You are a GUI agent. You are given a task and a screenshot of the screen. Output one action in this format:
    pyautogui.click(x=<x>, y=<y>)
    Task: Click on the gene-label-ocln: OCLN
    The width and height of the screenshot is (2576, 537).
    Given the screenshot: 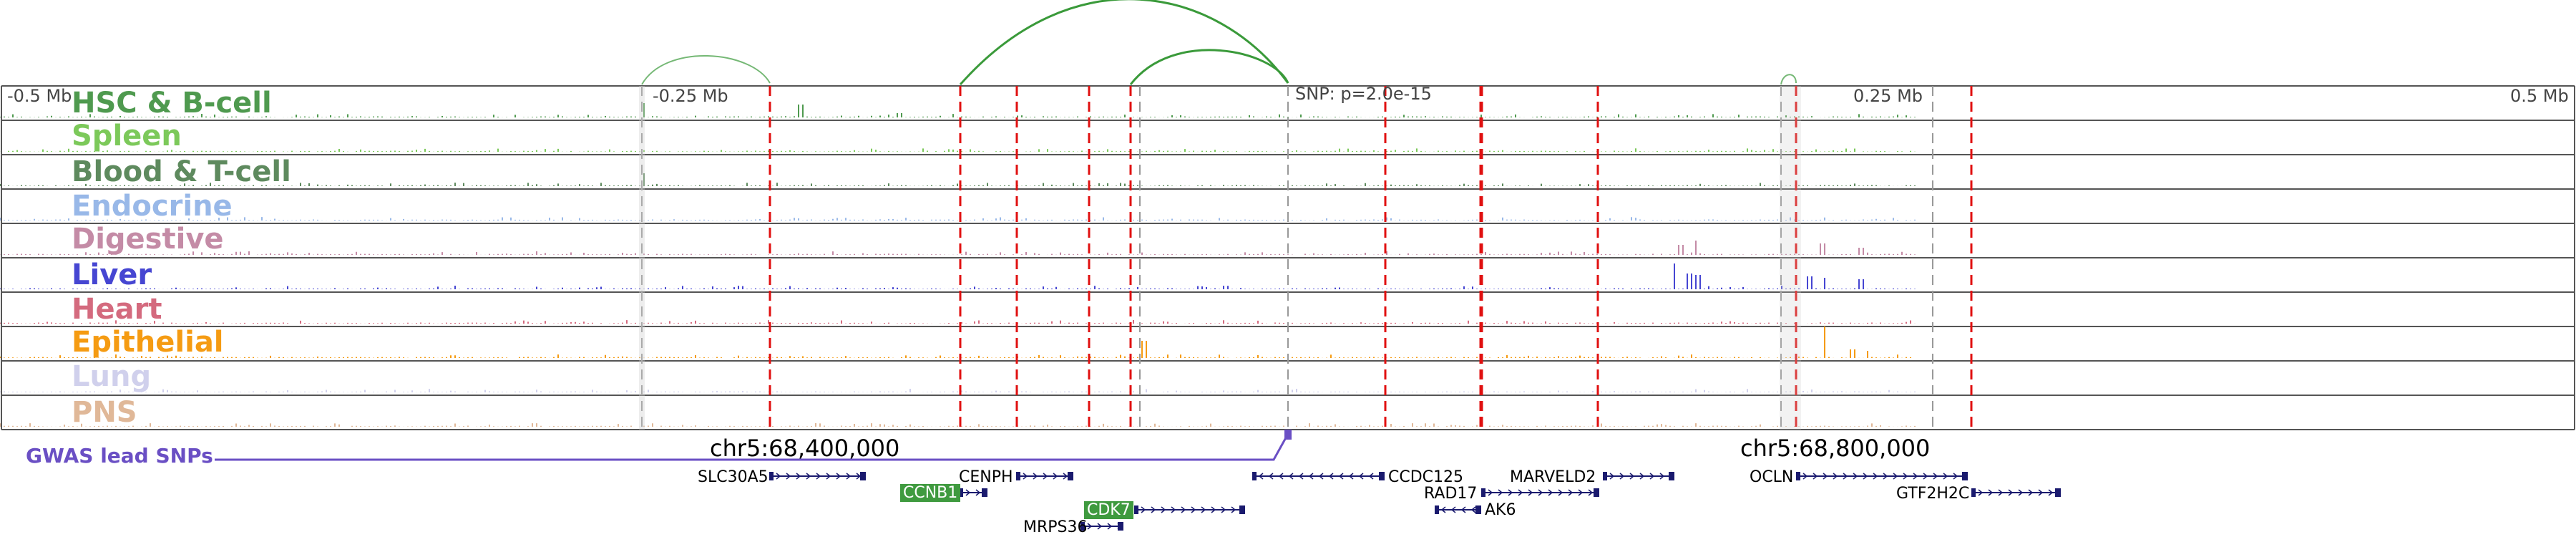 What is the action you would take?
    pyautogui.click(x=1772, y=477)
    